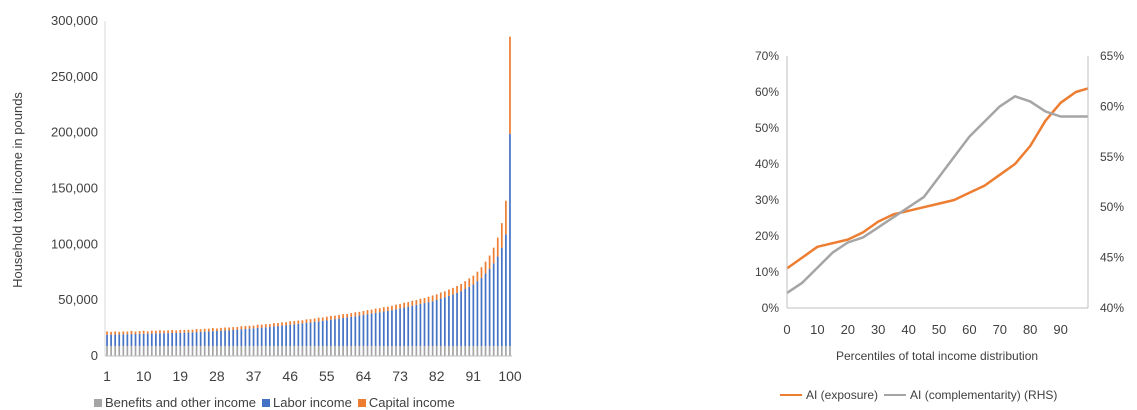  What do you see at coordinates (364, 376) in the screenshot?
I see `left-x-tick-label: 64` at bounding box center [364, 376].